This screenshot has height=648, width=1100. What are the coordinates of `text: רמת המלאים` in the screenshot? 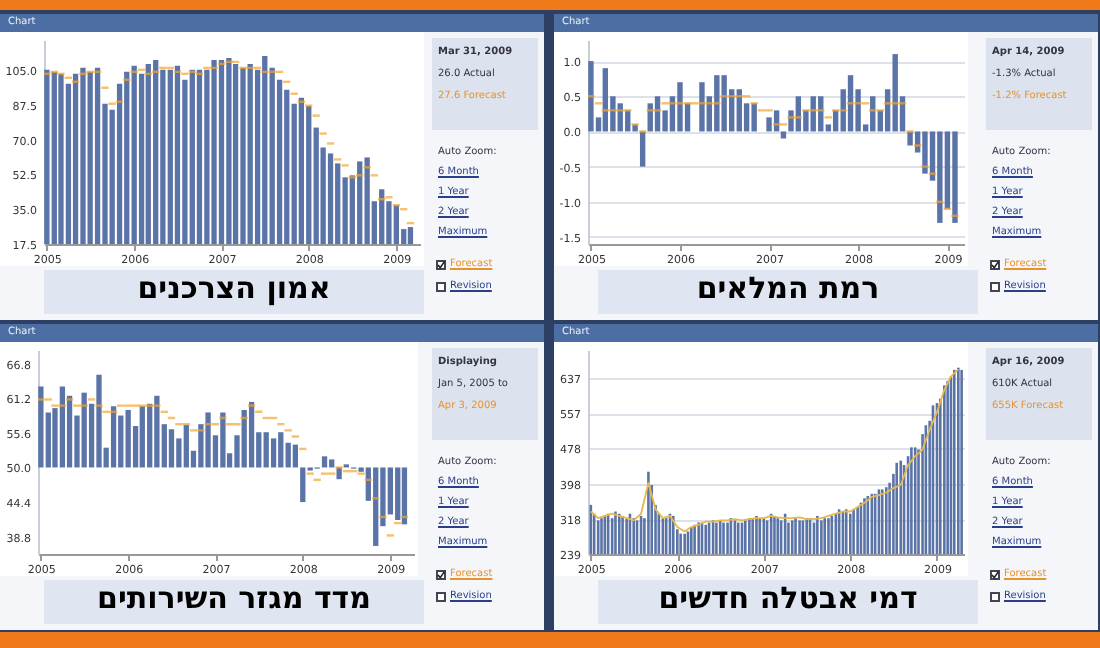 It's located at (788, 288).